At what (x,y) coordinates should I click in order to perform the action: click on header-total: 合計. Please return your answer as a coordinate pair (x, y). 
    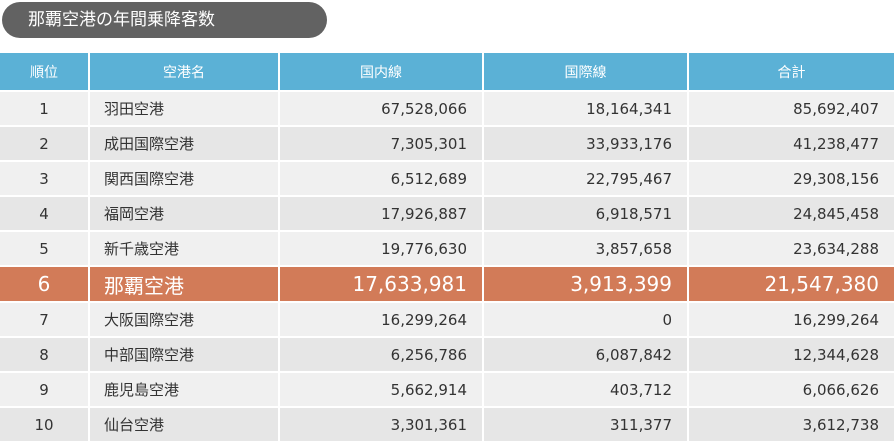
    Looking at the image, I should click on (791, 72).